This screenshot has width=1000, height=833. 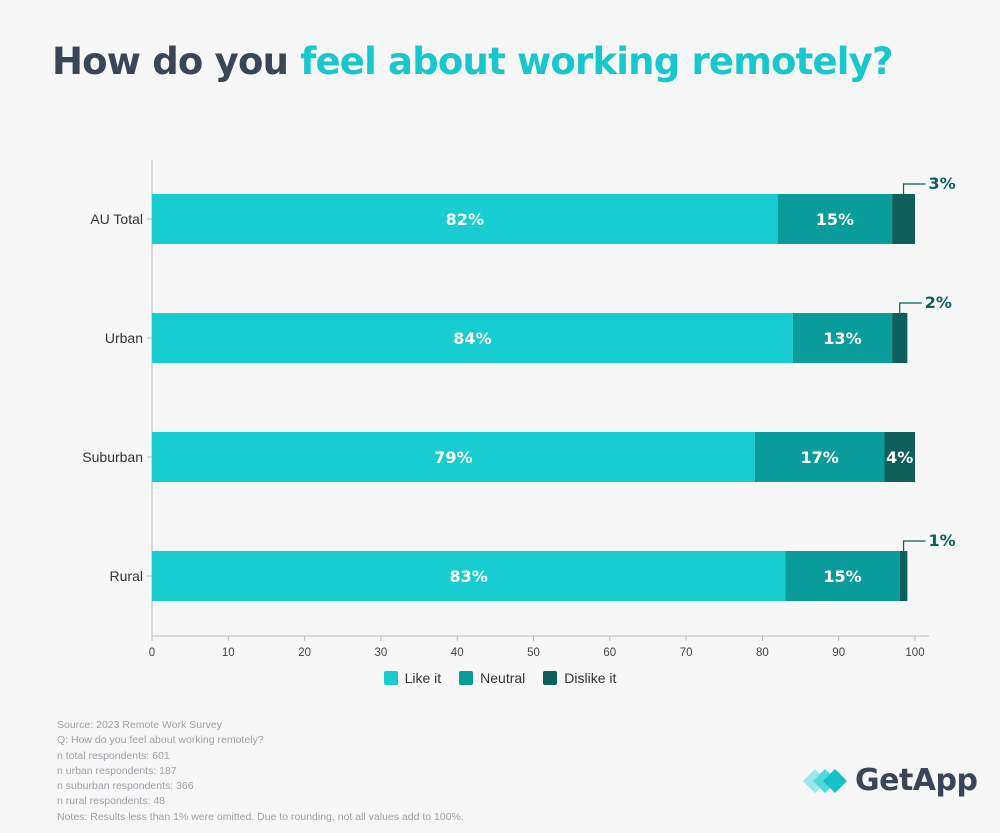 What do you see at coordinates (686, 653) in the screenshot?
I see `x-tick-label: 70` at bounding box center [686, 653].